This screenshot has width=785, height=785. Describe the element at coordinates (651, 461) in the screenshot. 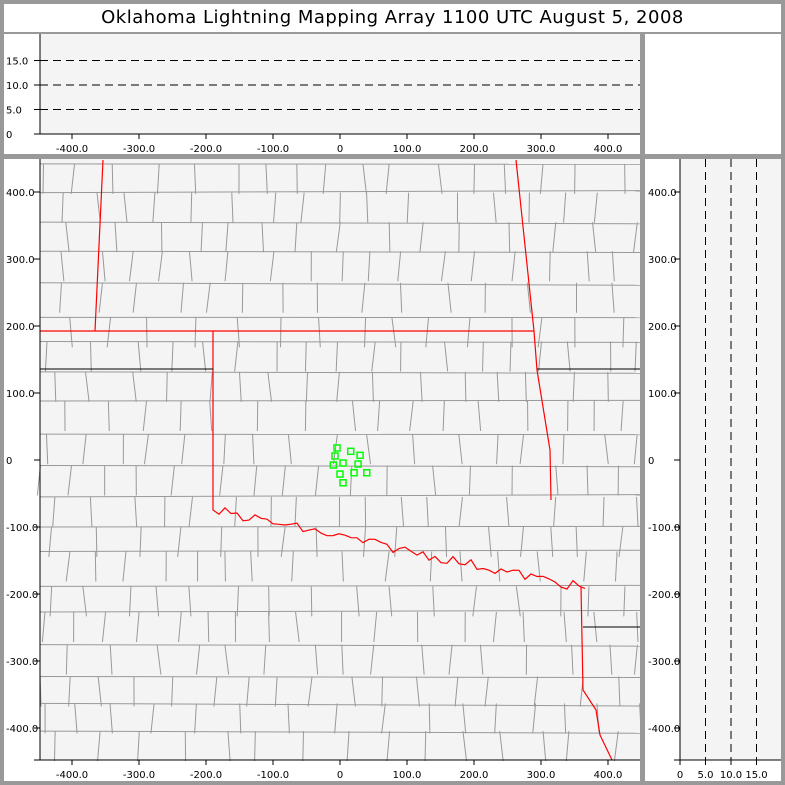

I see `right-y-tick-label: 0` at that location.